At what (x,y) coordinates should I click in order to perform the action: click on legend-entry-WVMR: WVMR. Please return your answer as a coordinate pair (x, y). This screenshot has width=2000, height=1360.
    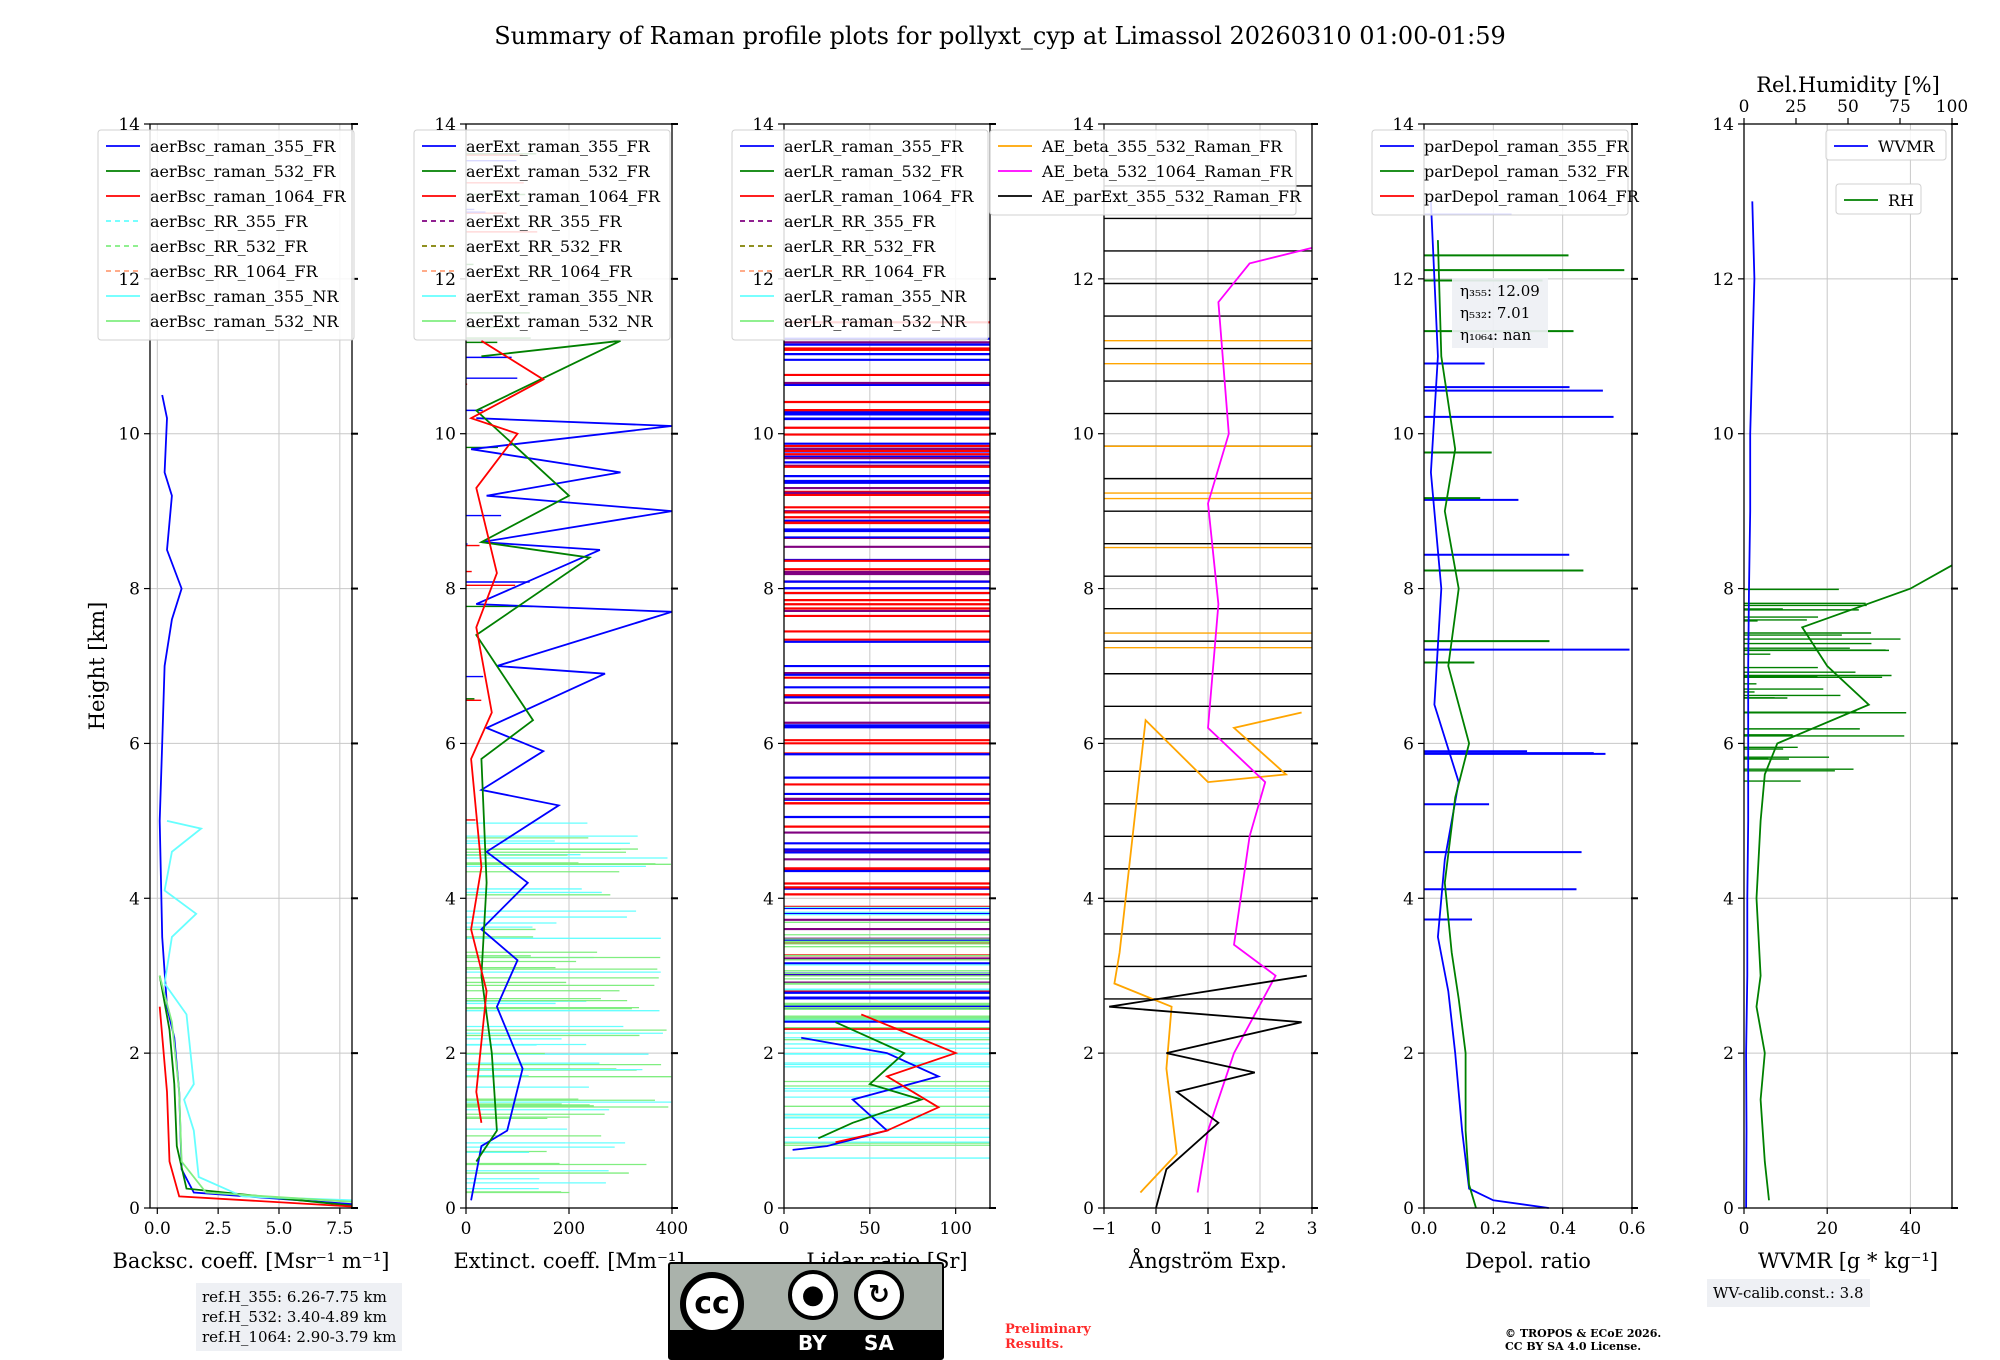
    Looking at the image, I should click on (1906, 146).